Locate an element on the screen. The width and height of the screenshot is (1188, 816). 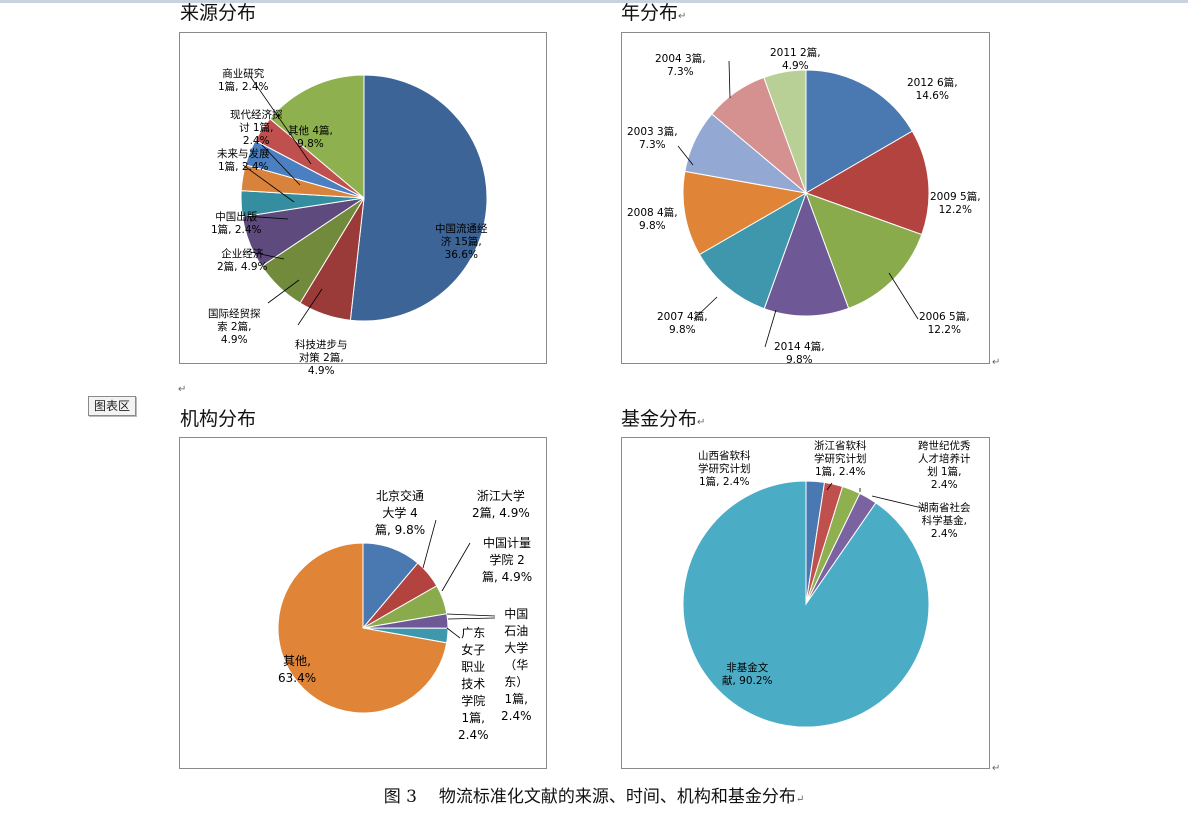
data-label-line: 2008 4篇, is located at coordinates (652, 213).